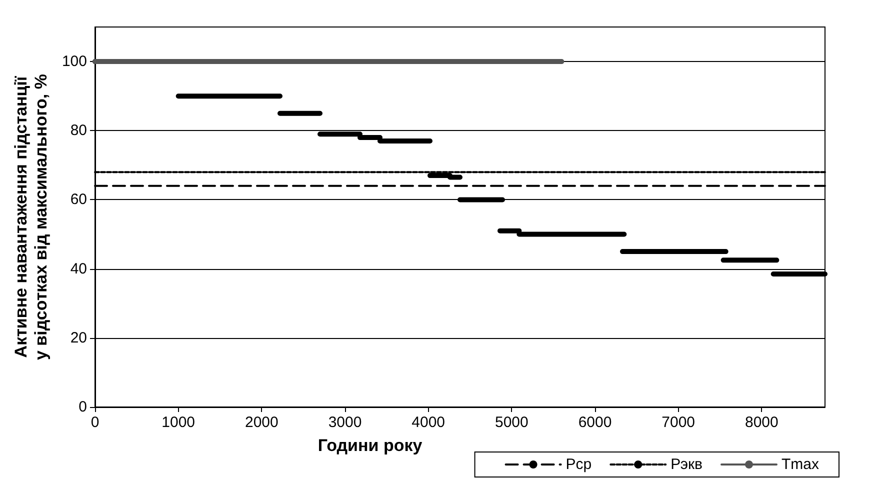  I want to click on x-tick-label: 0, so click(95, 422).